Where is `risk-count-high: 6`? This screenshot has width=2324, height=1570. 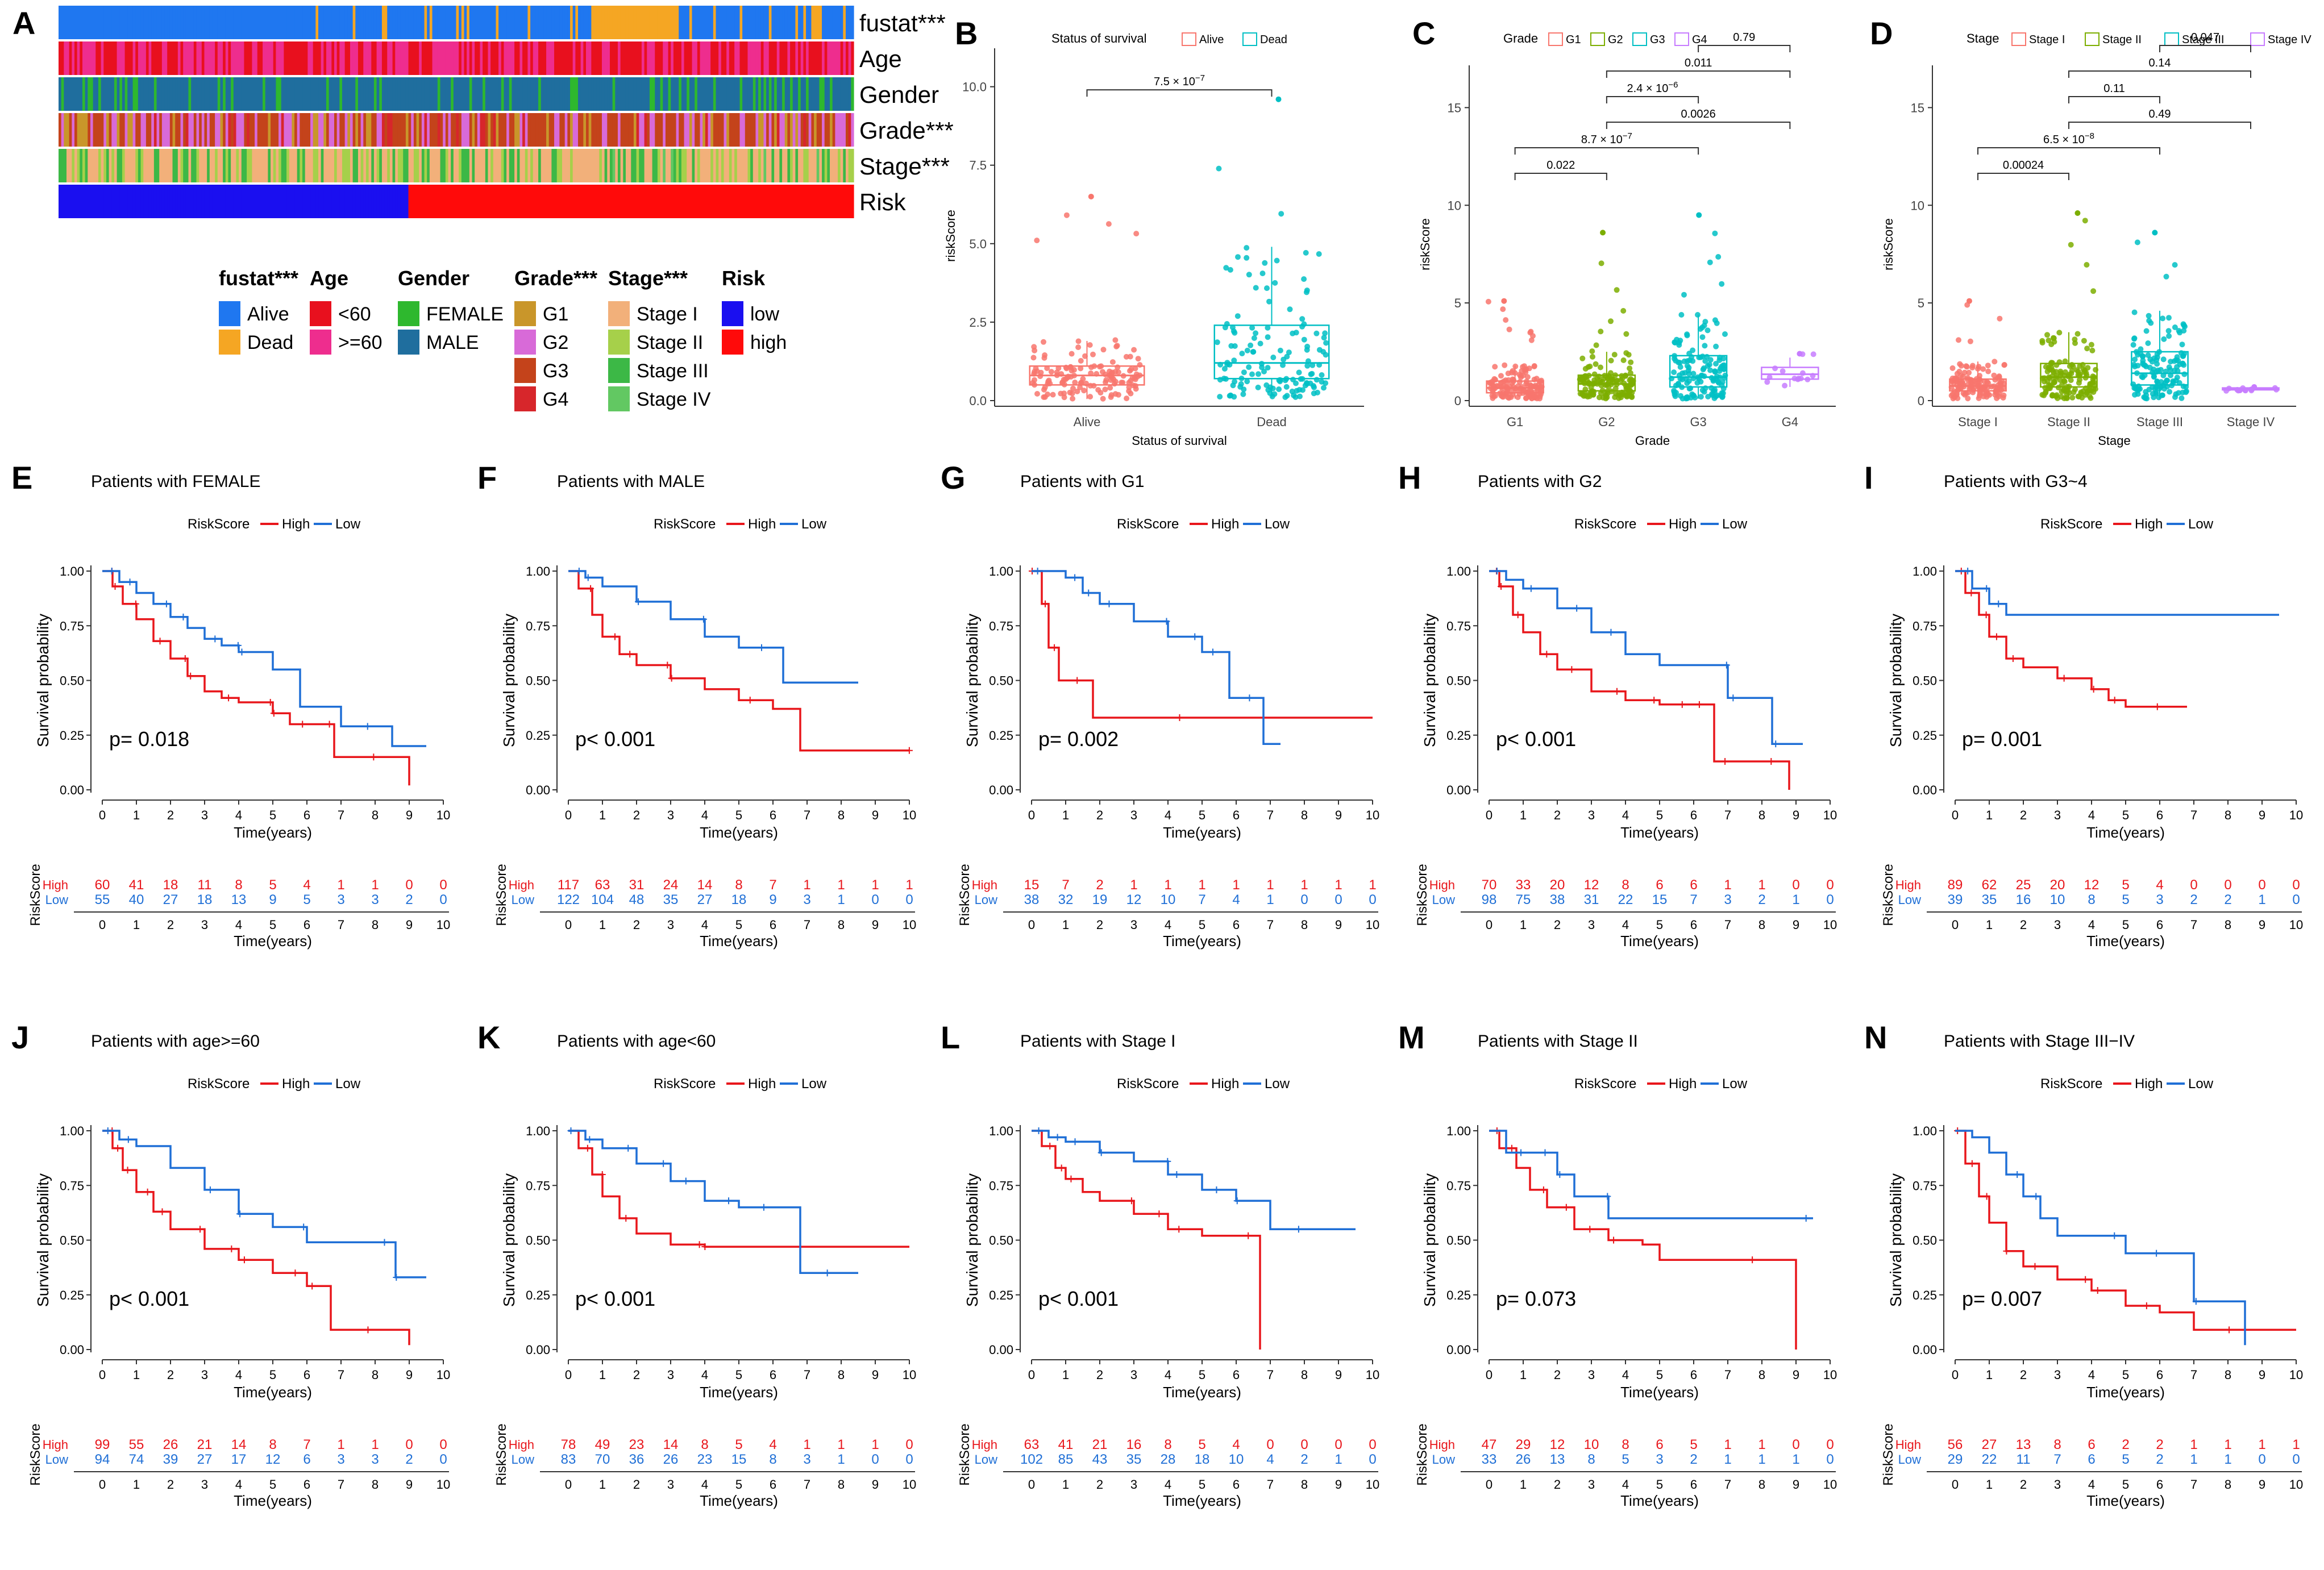
risk-count-high: 6 is located at coordinates (1660, 885).